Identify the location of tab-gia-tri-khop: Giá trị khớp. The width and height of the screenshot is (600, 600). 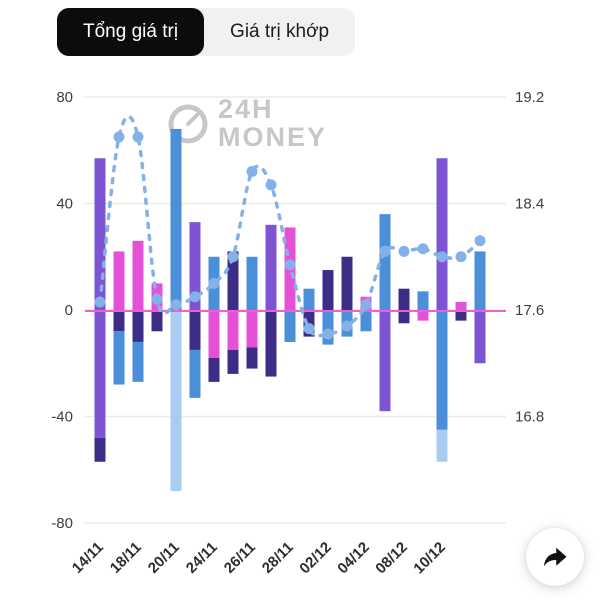
(279, 32).